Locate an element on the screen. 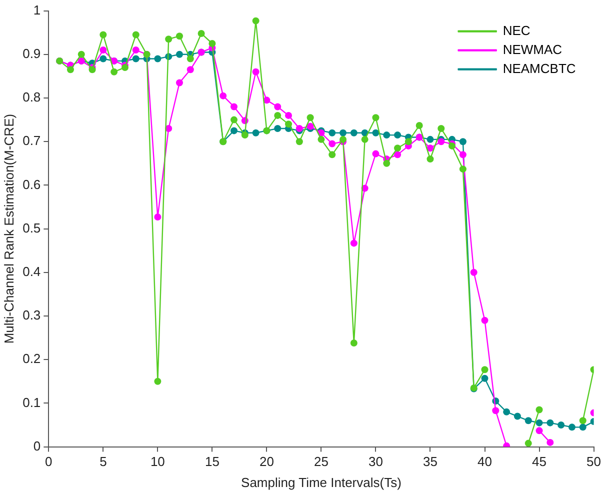 Image resolution: width=604 pixels, height=493 pixels. y-tick-label: 0.3 is located at coordinates (31, 315).